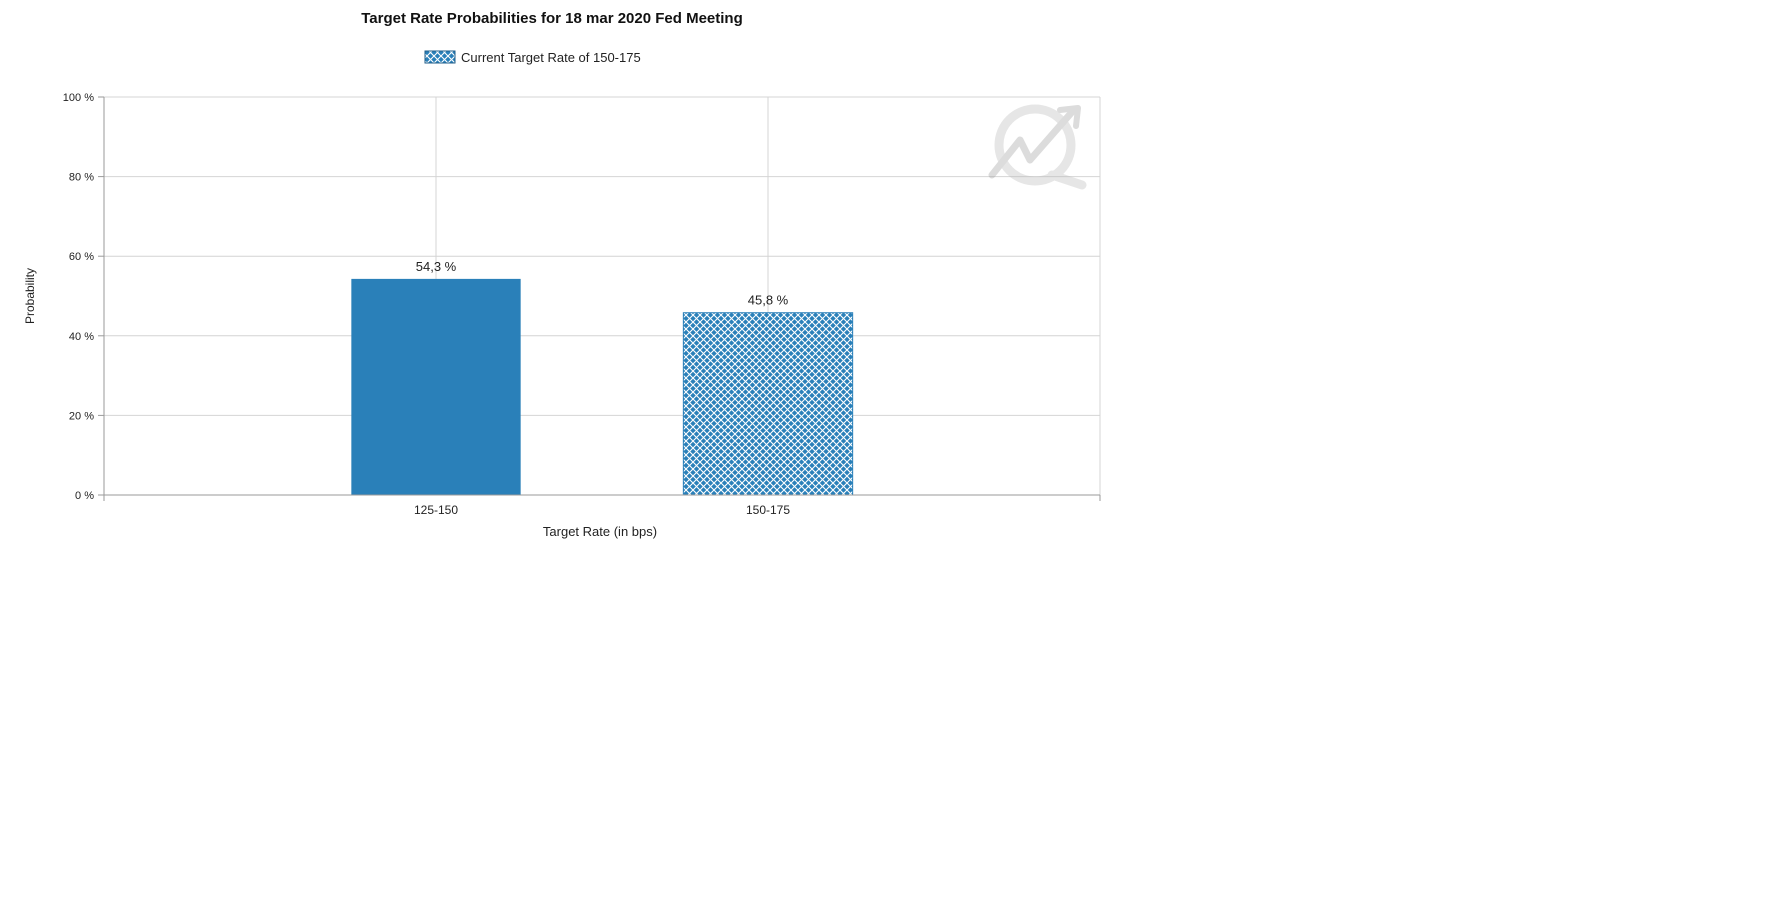  What do you see at coordinates (551, 57) in the screenshot?
I see `legend-label: Current Target Rate of 150-175` at bounding box center [551, 57].